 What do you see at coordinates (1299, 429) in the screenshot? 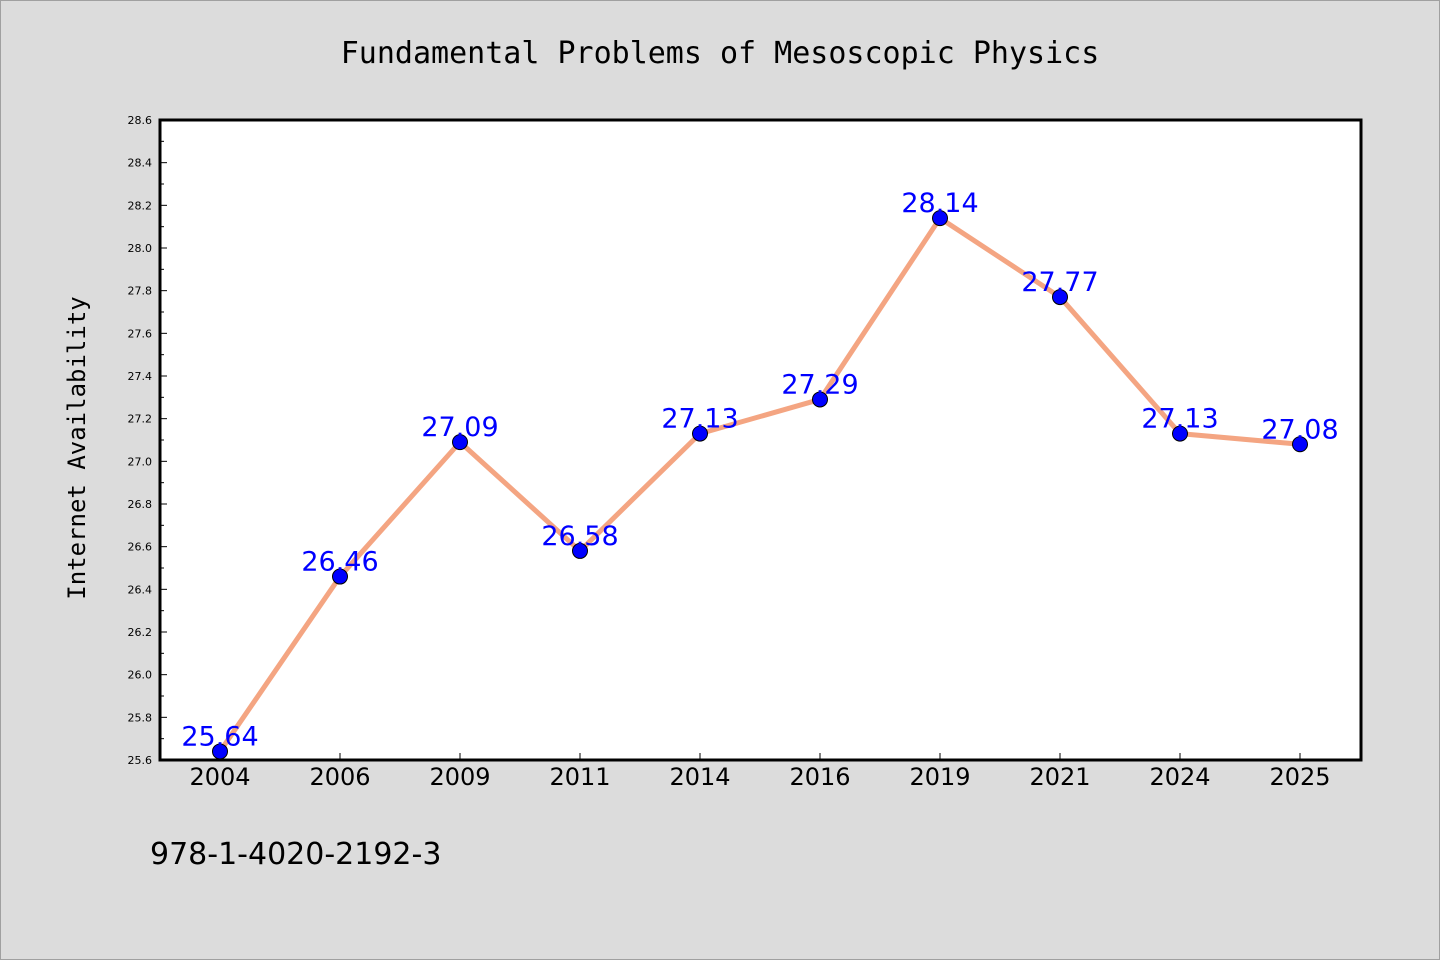
I see `data-label: 27.08` at bounding box center [1299, 429].